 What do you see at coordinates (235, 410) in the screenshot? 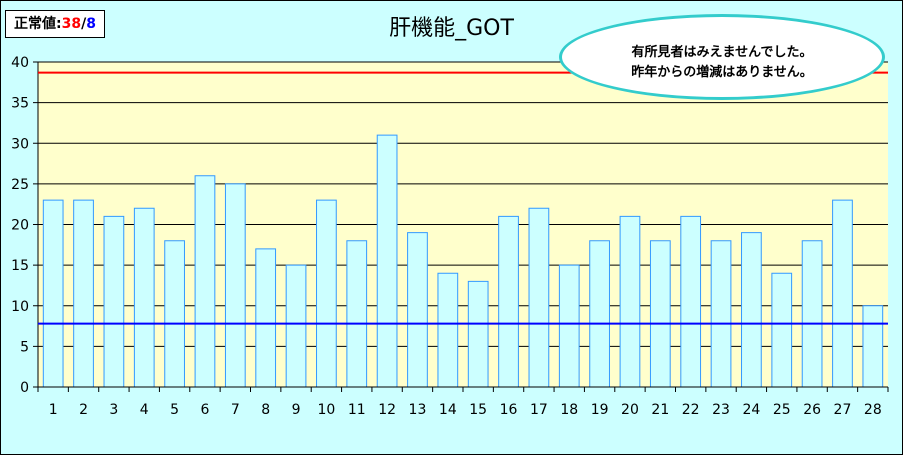
I see `x-tick-label: 7` at bounding box center [235, 410].